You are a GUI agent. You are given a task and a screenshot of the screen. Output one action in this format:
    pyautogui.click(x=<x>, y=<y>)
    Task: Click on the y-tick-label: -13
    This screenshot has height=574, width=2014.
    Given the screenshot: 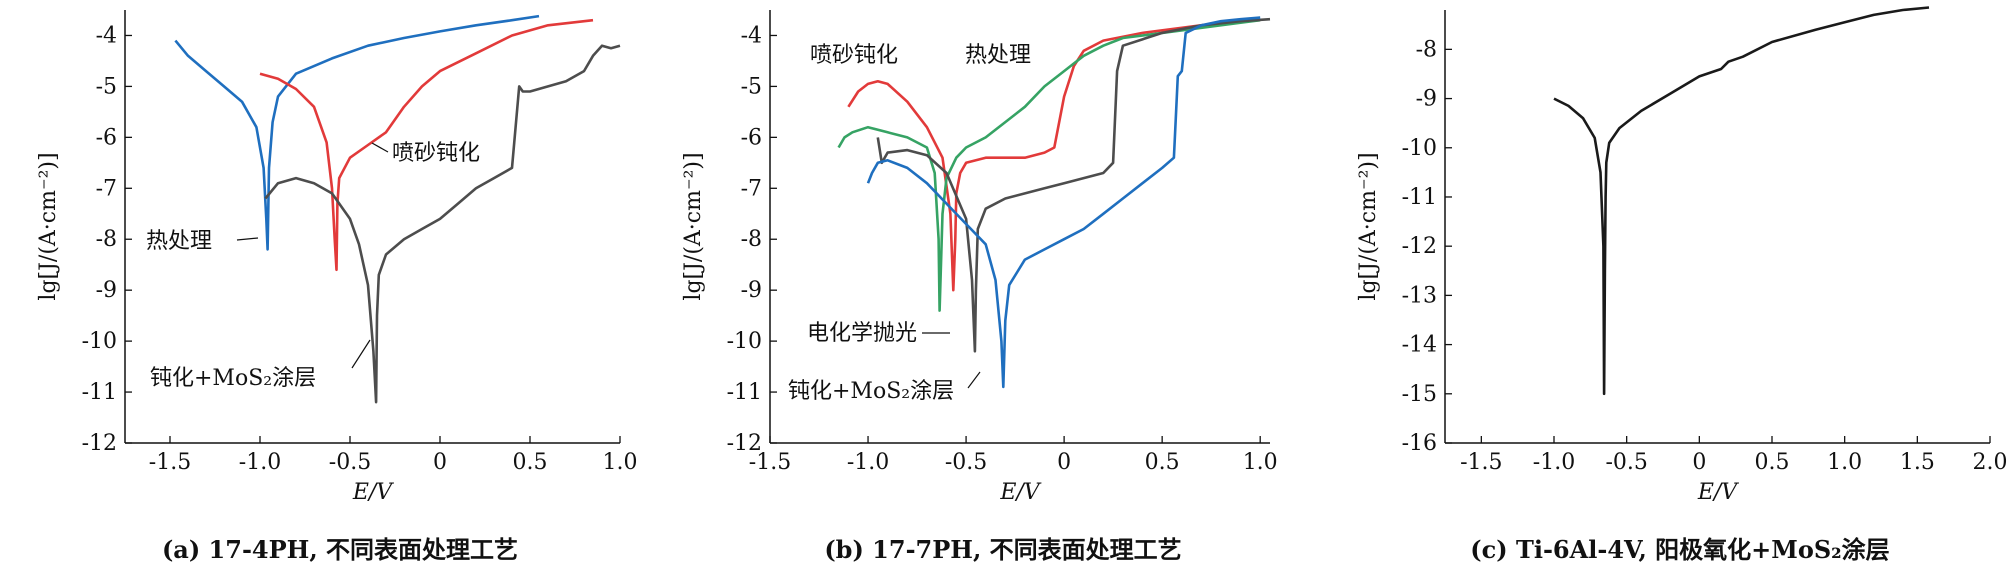 What is the action you would take?
    pyautogui.click(x=1419, y=295)
    